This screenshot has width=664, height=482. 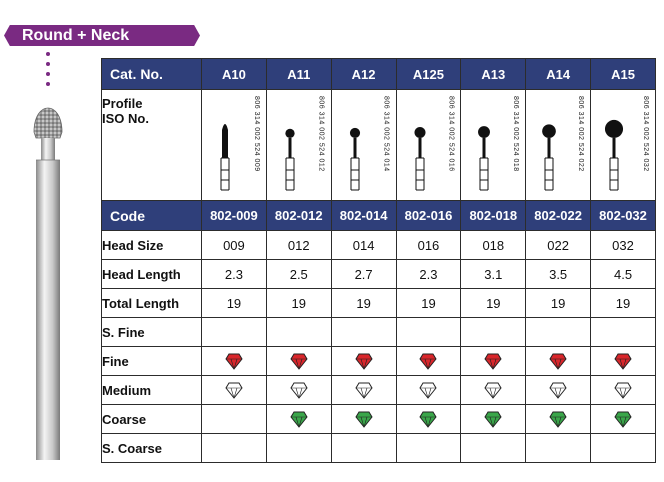 What do you see at coordinates (234, 215) in the screenshot?
I see `code-cell: 802-009` at bounding box center [234, 215].